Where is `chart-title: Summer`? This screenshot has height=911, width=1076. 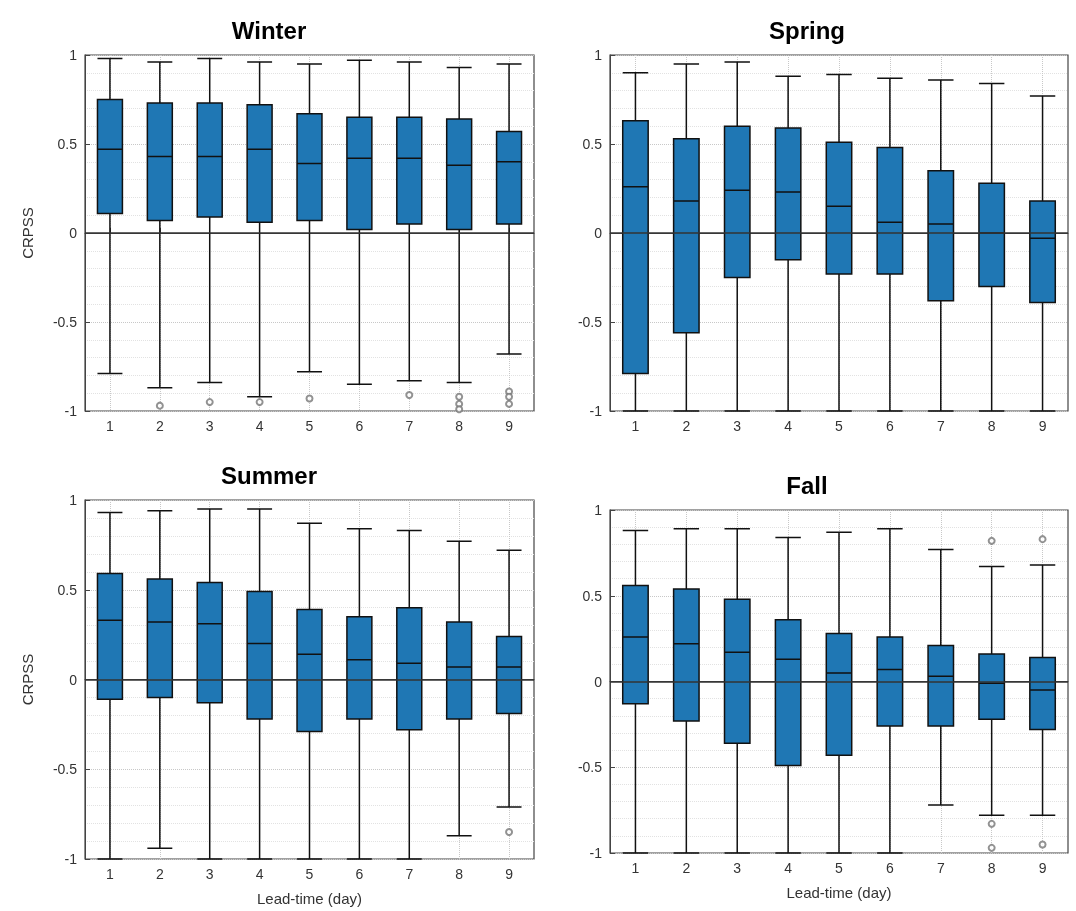 chart-title: Summer is located at coordinates (269, 475).